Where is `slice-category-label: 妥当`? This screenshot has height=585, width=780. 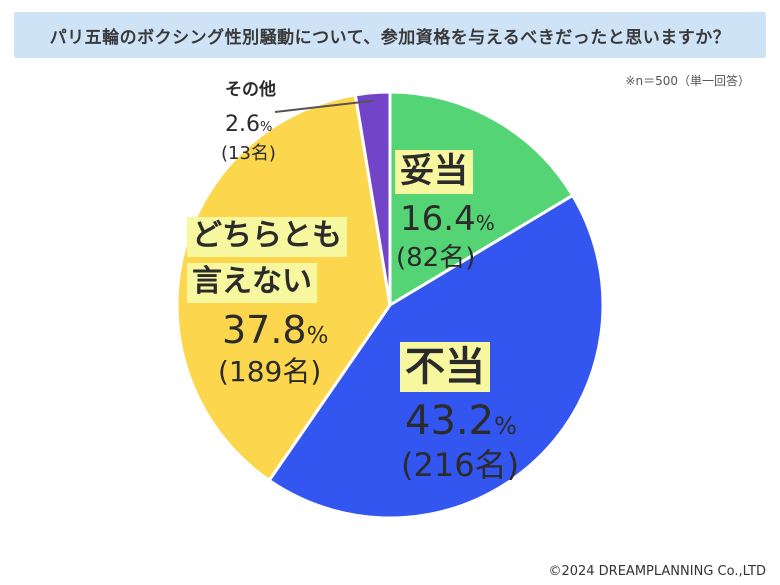 slice-category-label: 妥当 is located at coordinates (434, 171).